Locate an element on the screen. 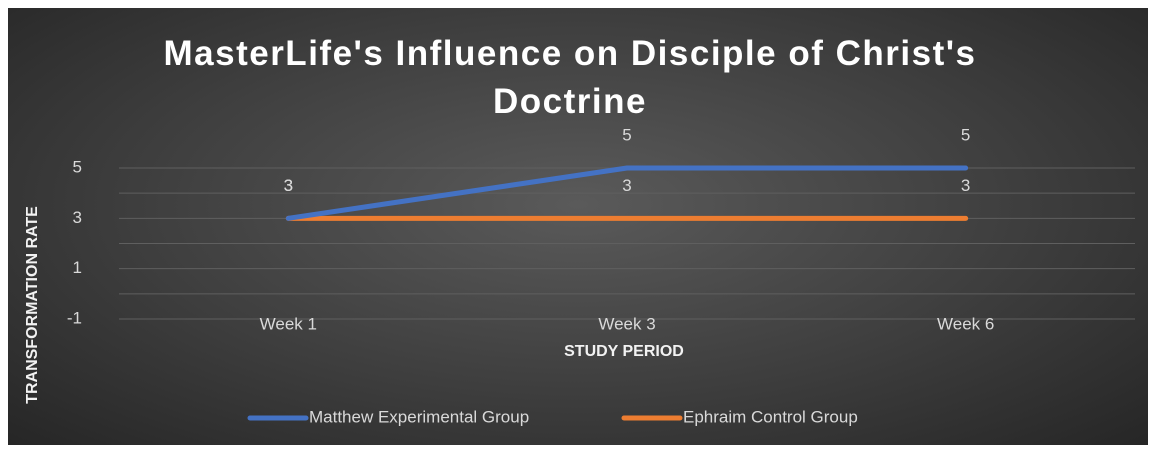 The height and width of the screenshot is (453, 1156). y-tick-label: 3 is located at coordinates (77, 217).